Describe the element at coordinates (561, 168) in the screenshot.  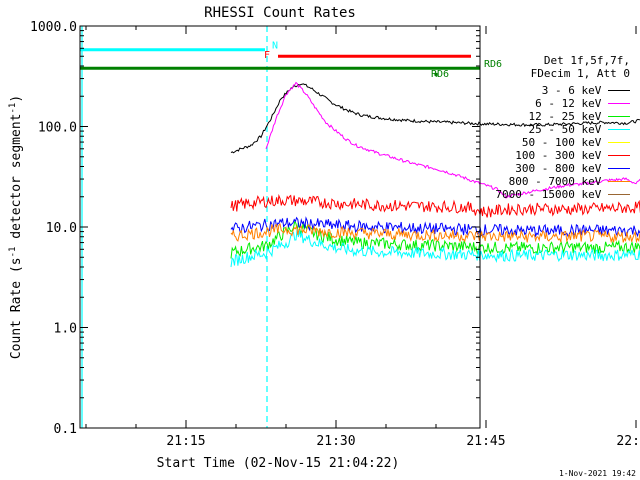
I see `legend-label: 300 - 800 keV` at that location.